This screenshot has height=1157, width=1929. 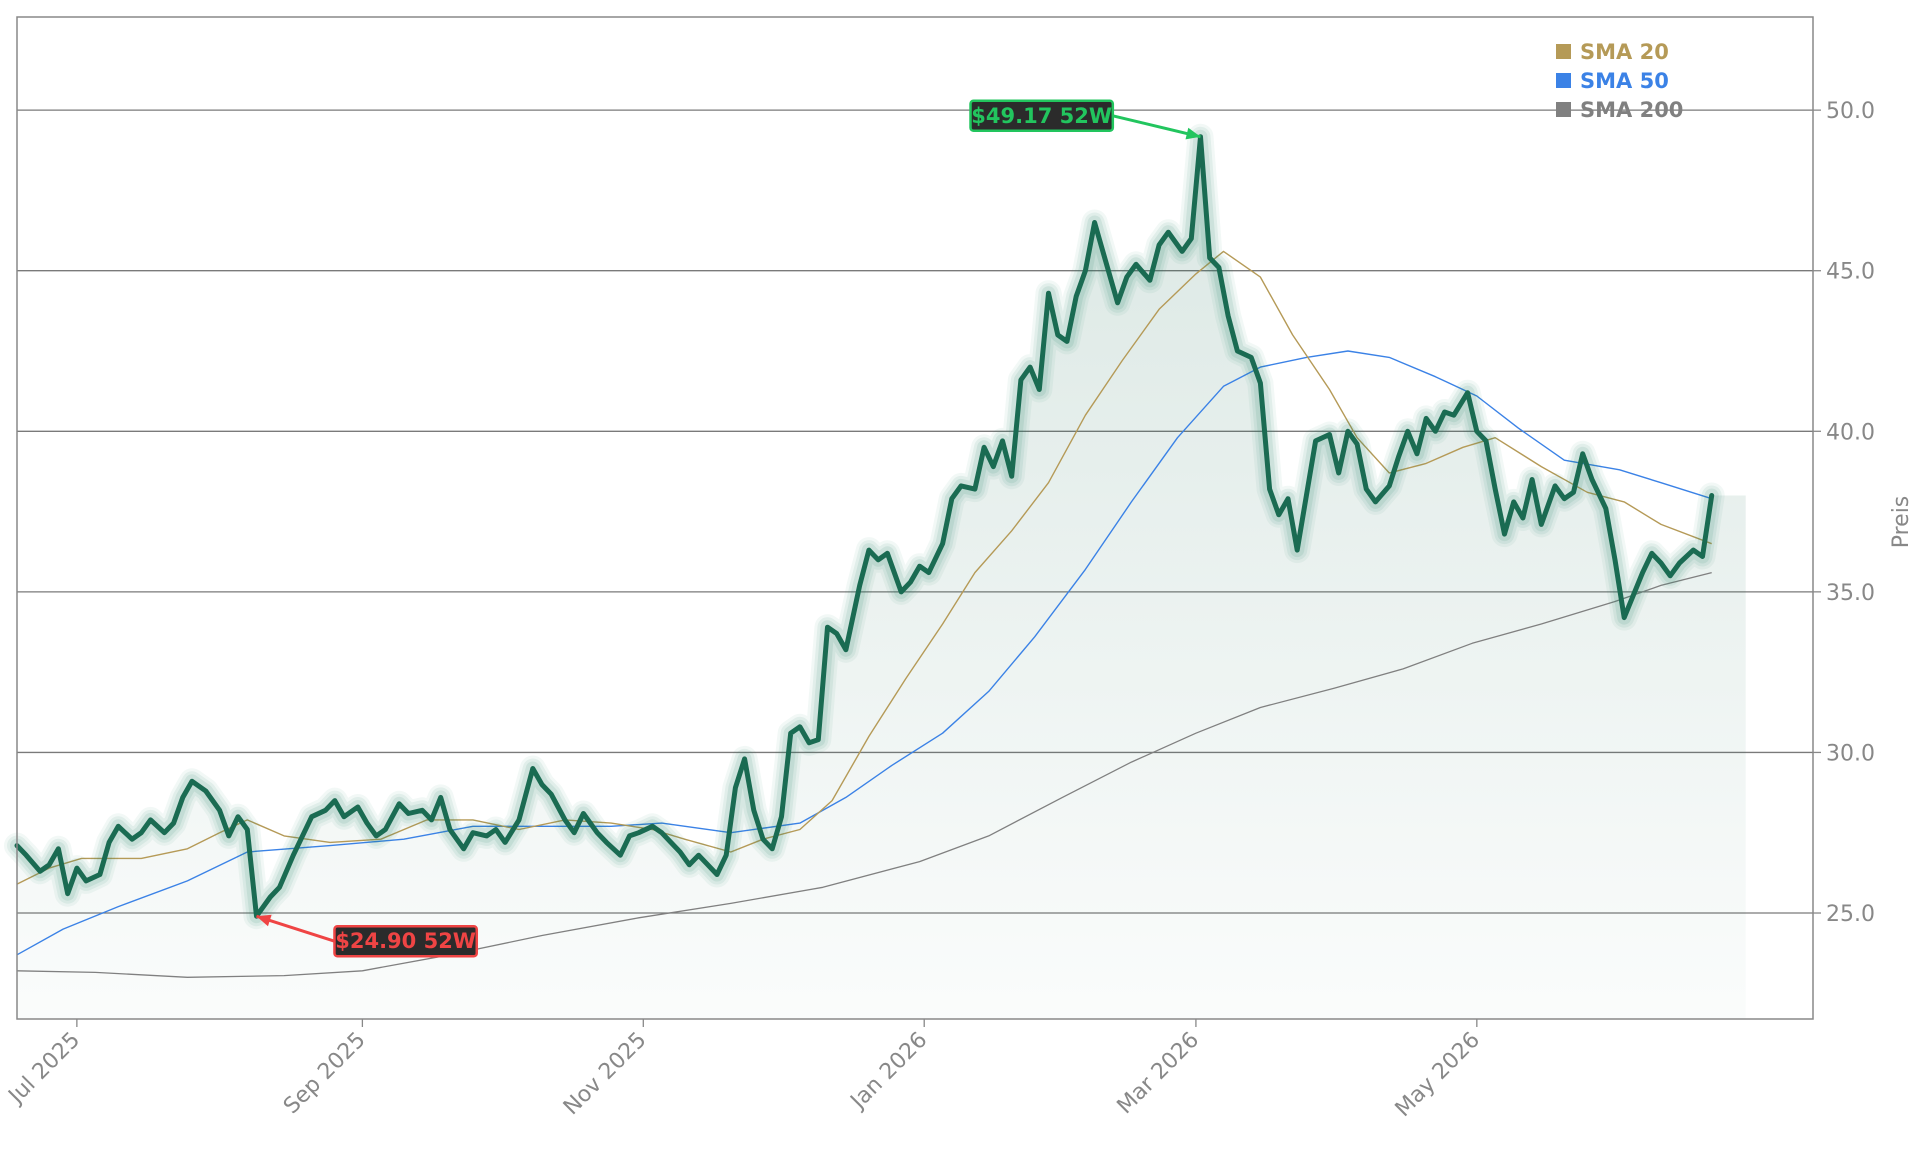 What do you see at coordinates (1563, 80) in the screenshot?
I see `legend-swatch-sma50` at bounding box center [1563, 80].